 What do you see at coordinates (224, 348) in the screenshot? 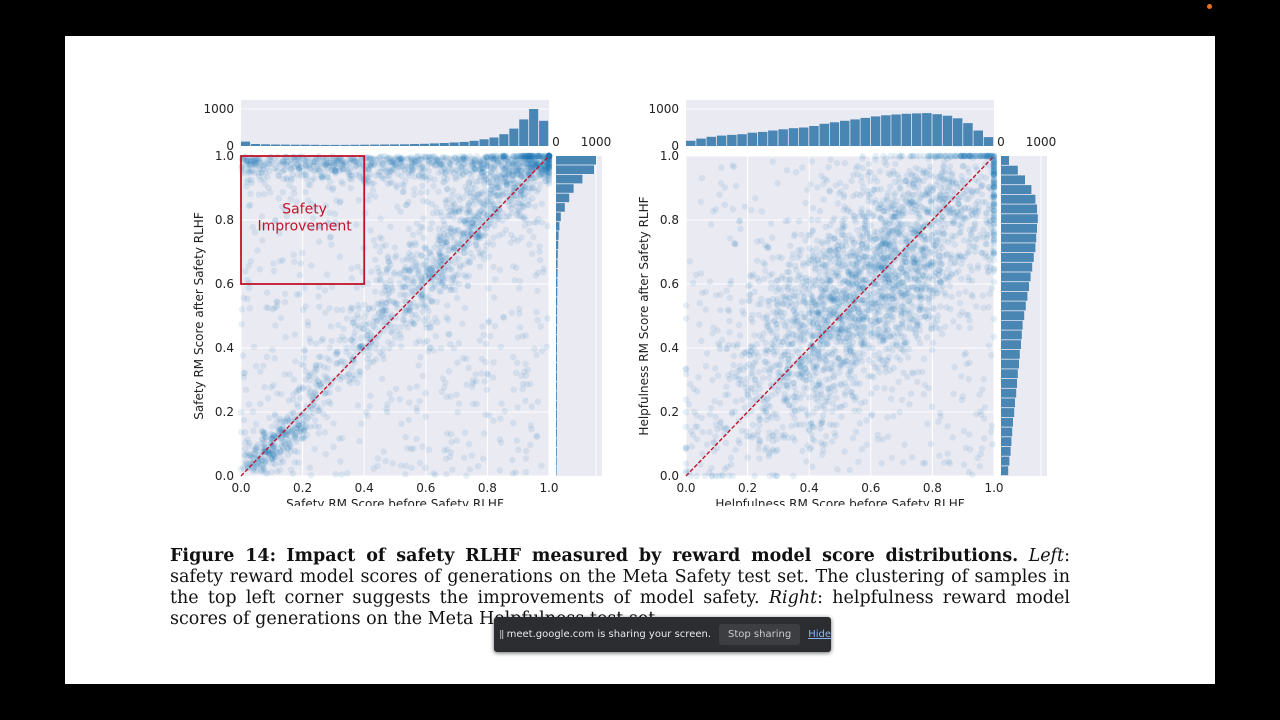
I see `y-tick-label: 0.4` at bounding box center [224, 348].